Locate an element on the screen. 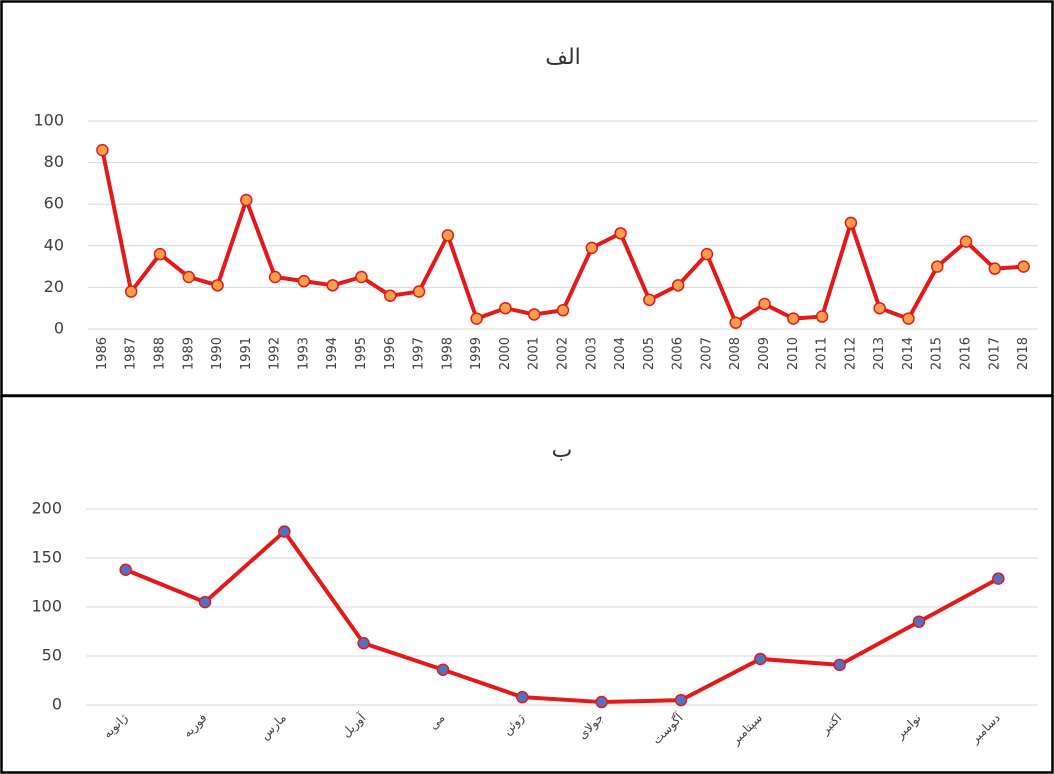  chart-title: الف is located at coordinates (563, 57).